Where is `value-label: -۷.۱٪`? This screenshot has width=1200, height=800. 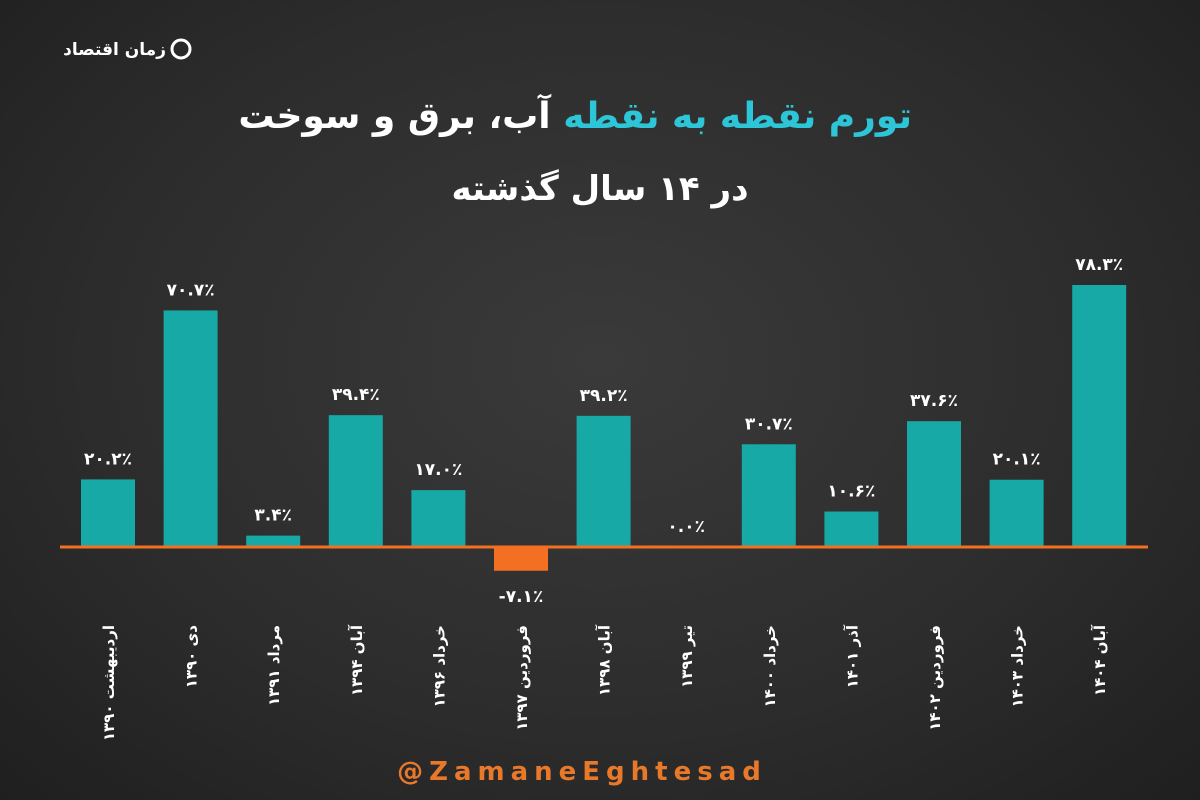 value-label: -۷.۱٪ is located at coordinates (521, 597).